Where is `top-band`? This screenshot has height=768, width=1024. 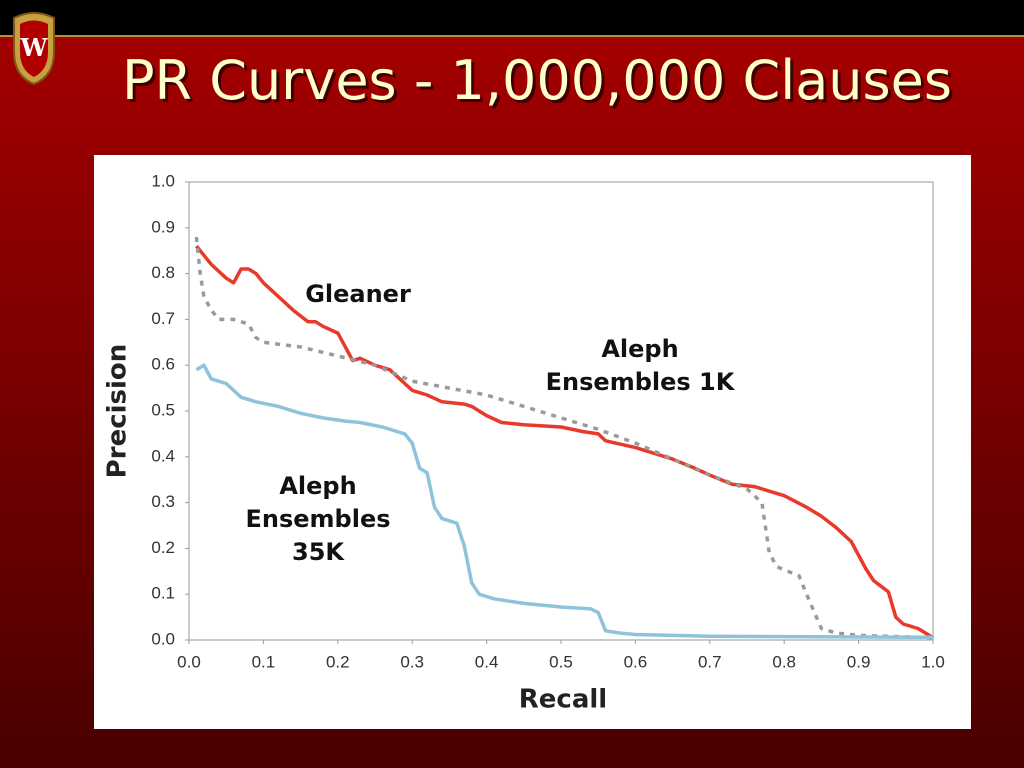 top-band is located at coordinates (512, 18).